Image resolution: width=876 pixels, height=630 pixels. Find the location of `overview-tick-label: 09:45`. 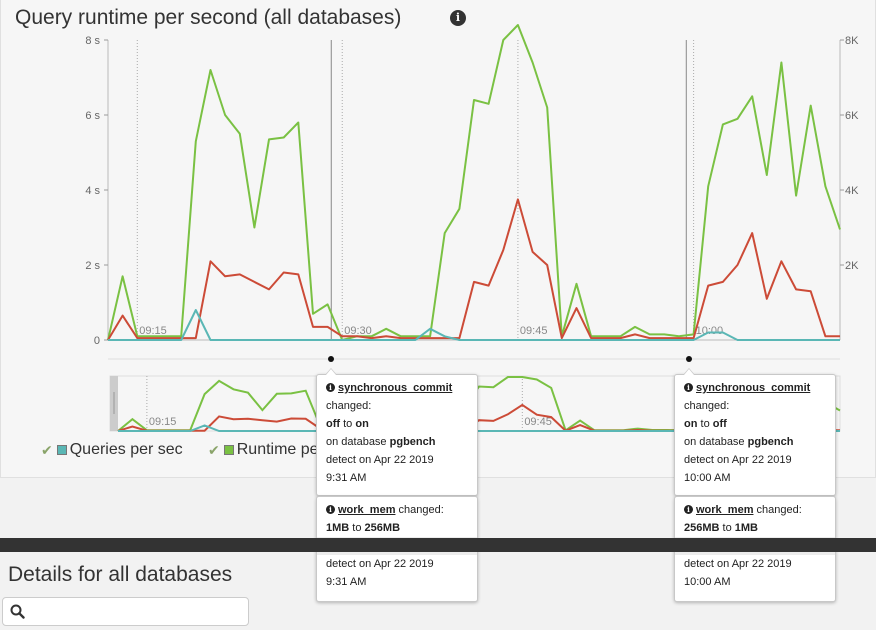

overview-tick-label: 09:45 is located at coordinates (538, 422).